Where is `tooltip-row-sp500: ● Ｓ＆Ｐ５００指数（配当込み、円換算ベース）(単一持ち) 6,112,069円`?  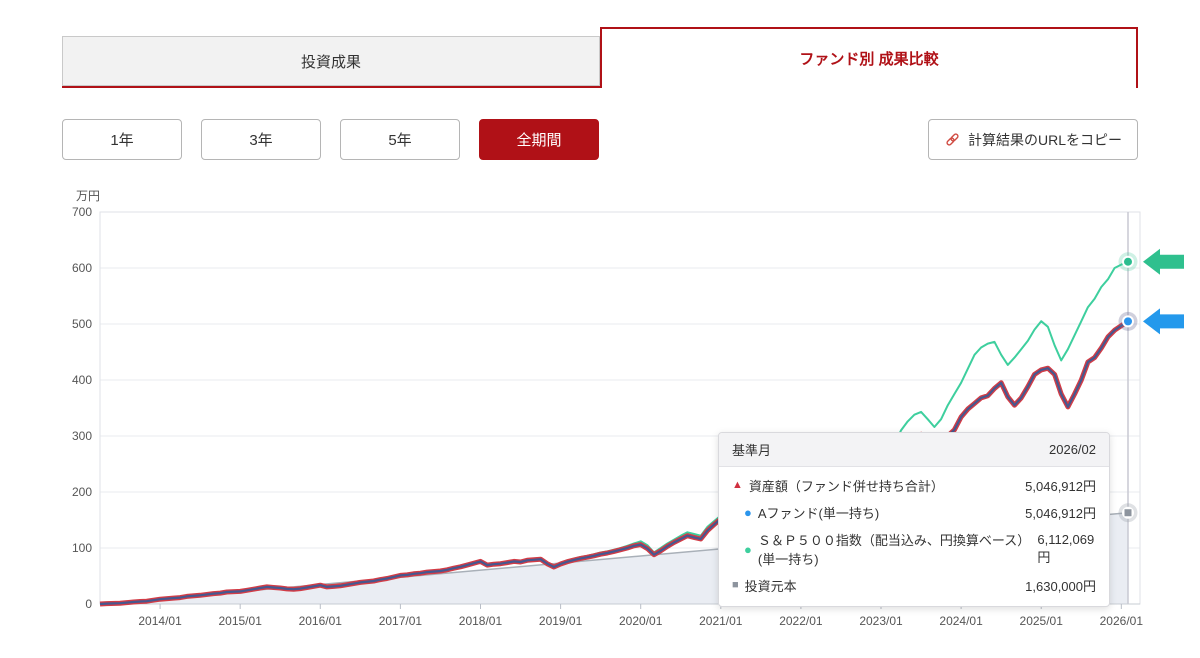 tooltip-row-sp500: ● Ｓ＆Ｐ５００指数（配当込み、円換算ベース）(単一持ち) 6,112,069円 is located at coordinates (914, 549).